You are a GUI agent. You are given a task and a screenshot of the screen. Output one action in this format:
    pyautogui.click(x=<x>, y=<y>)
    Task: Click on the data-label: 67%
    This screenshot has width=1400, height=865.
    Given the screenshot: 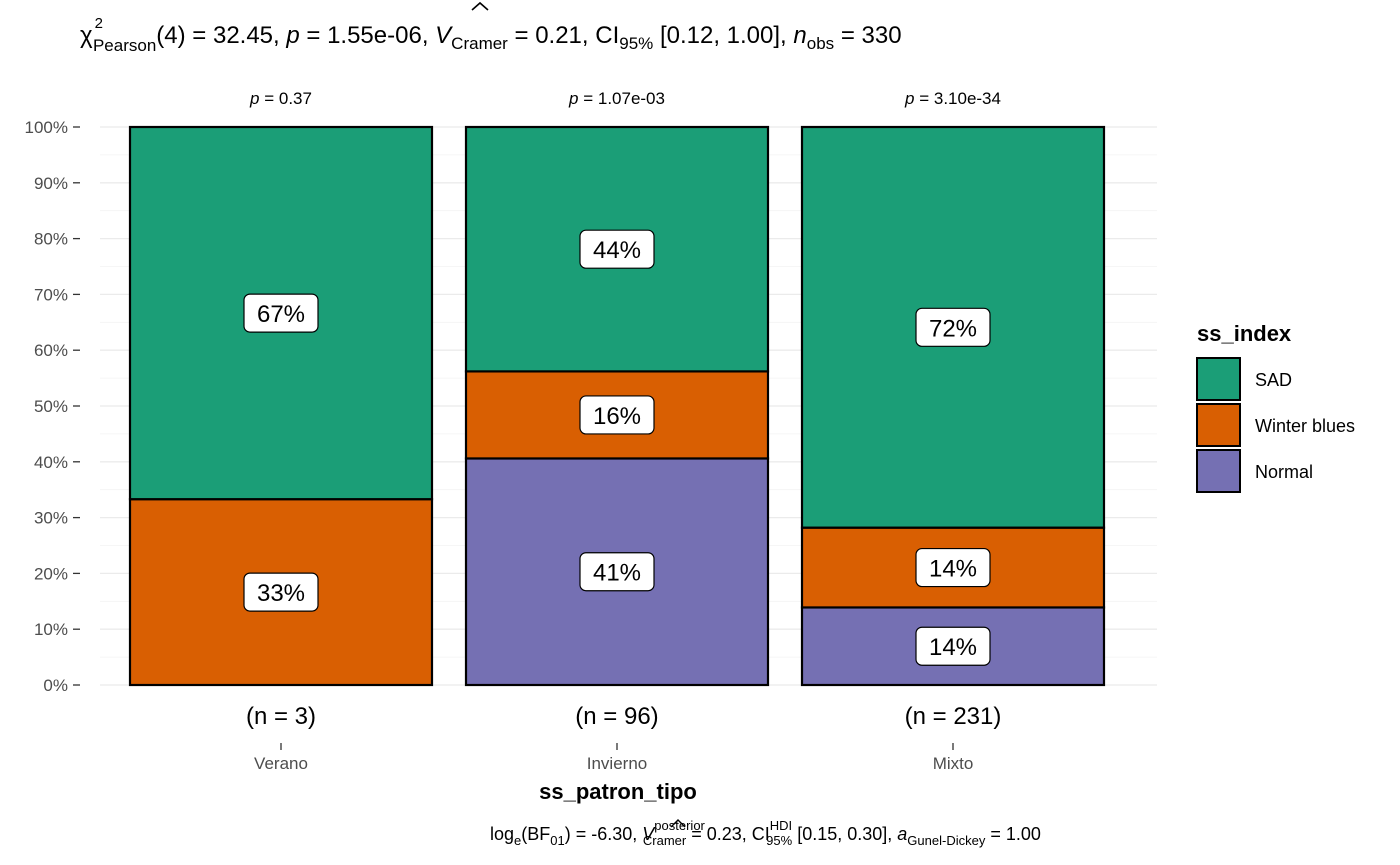 What is the action you would take?
    pyautogui.click(x=281, y=314)
    